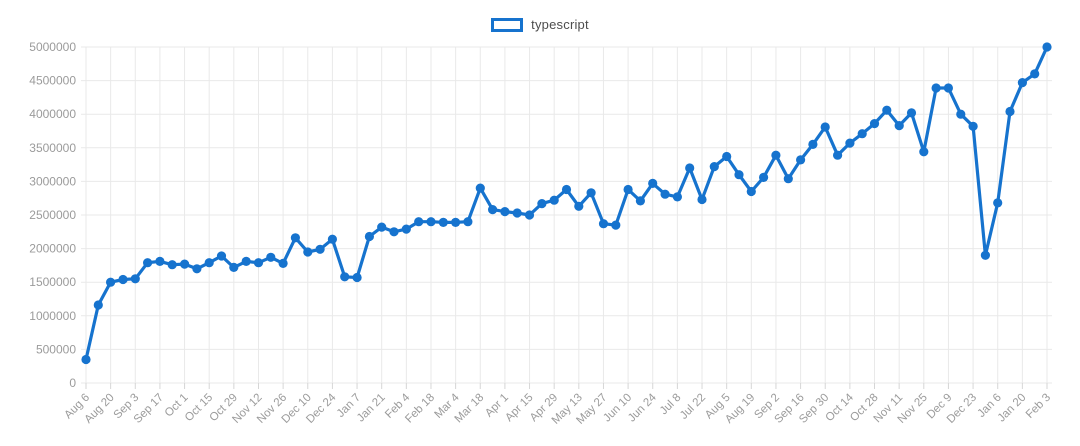 The width and height of the screenshot is (1080, 446). Describe the element at coordinates (52, 114) in the screenshot. I see `y-axis-tick-label: 4000000` at that location.